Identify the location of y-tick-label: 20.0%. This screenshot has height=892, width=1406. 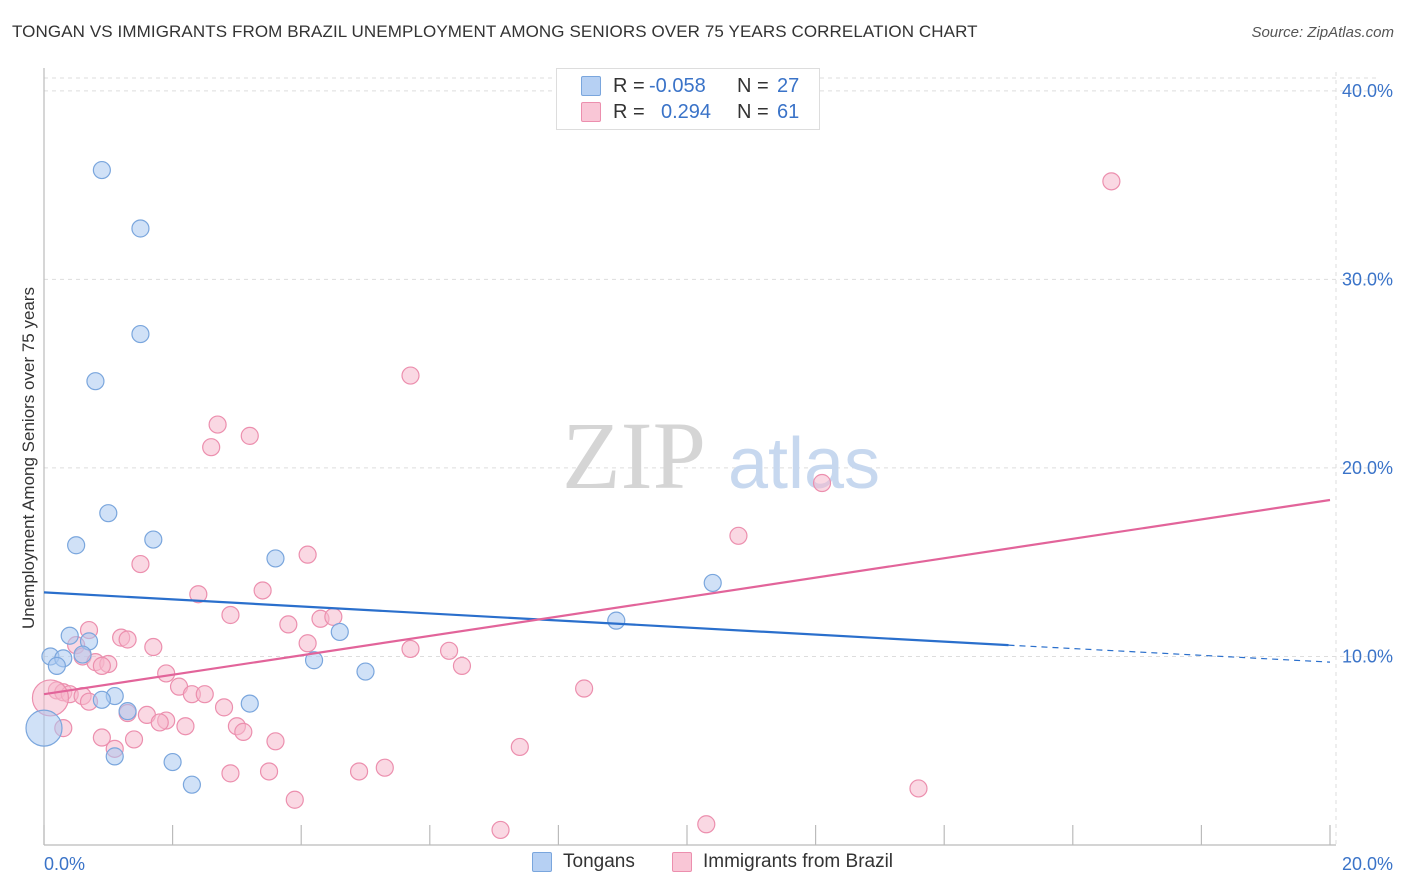
(1367, 468).